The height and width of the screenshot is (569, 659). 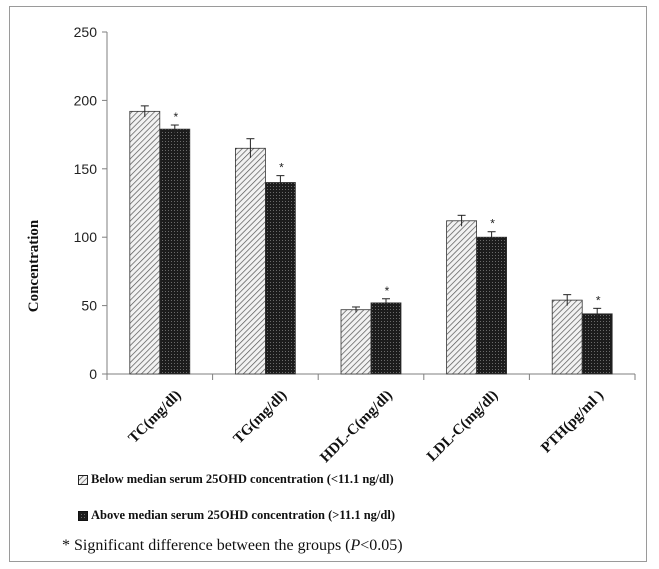 I want to click on y-tick-label: 0, so click(x=93, y=374).